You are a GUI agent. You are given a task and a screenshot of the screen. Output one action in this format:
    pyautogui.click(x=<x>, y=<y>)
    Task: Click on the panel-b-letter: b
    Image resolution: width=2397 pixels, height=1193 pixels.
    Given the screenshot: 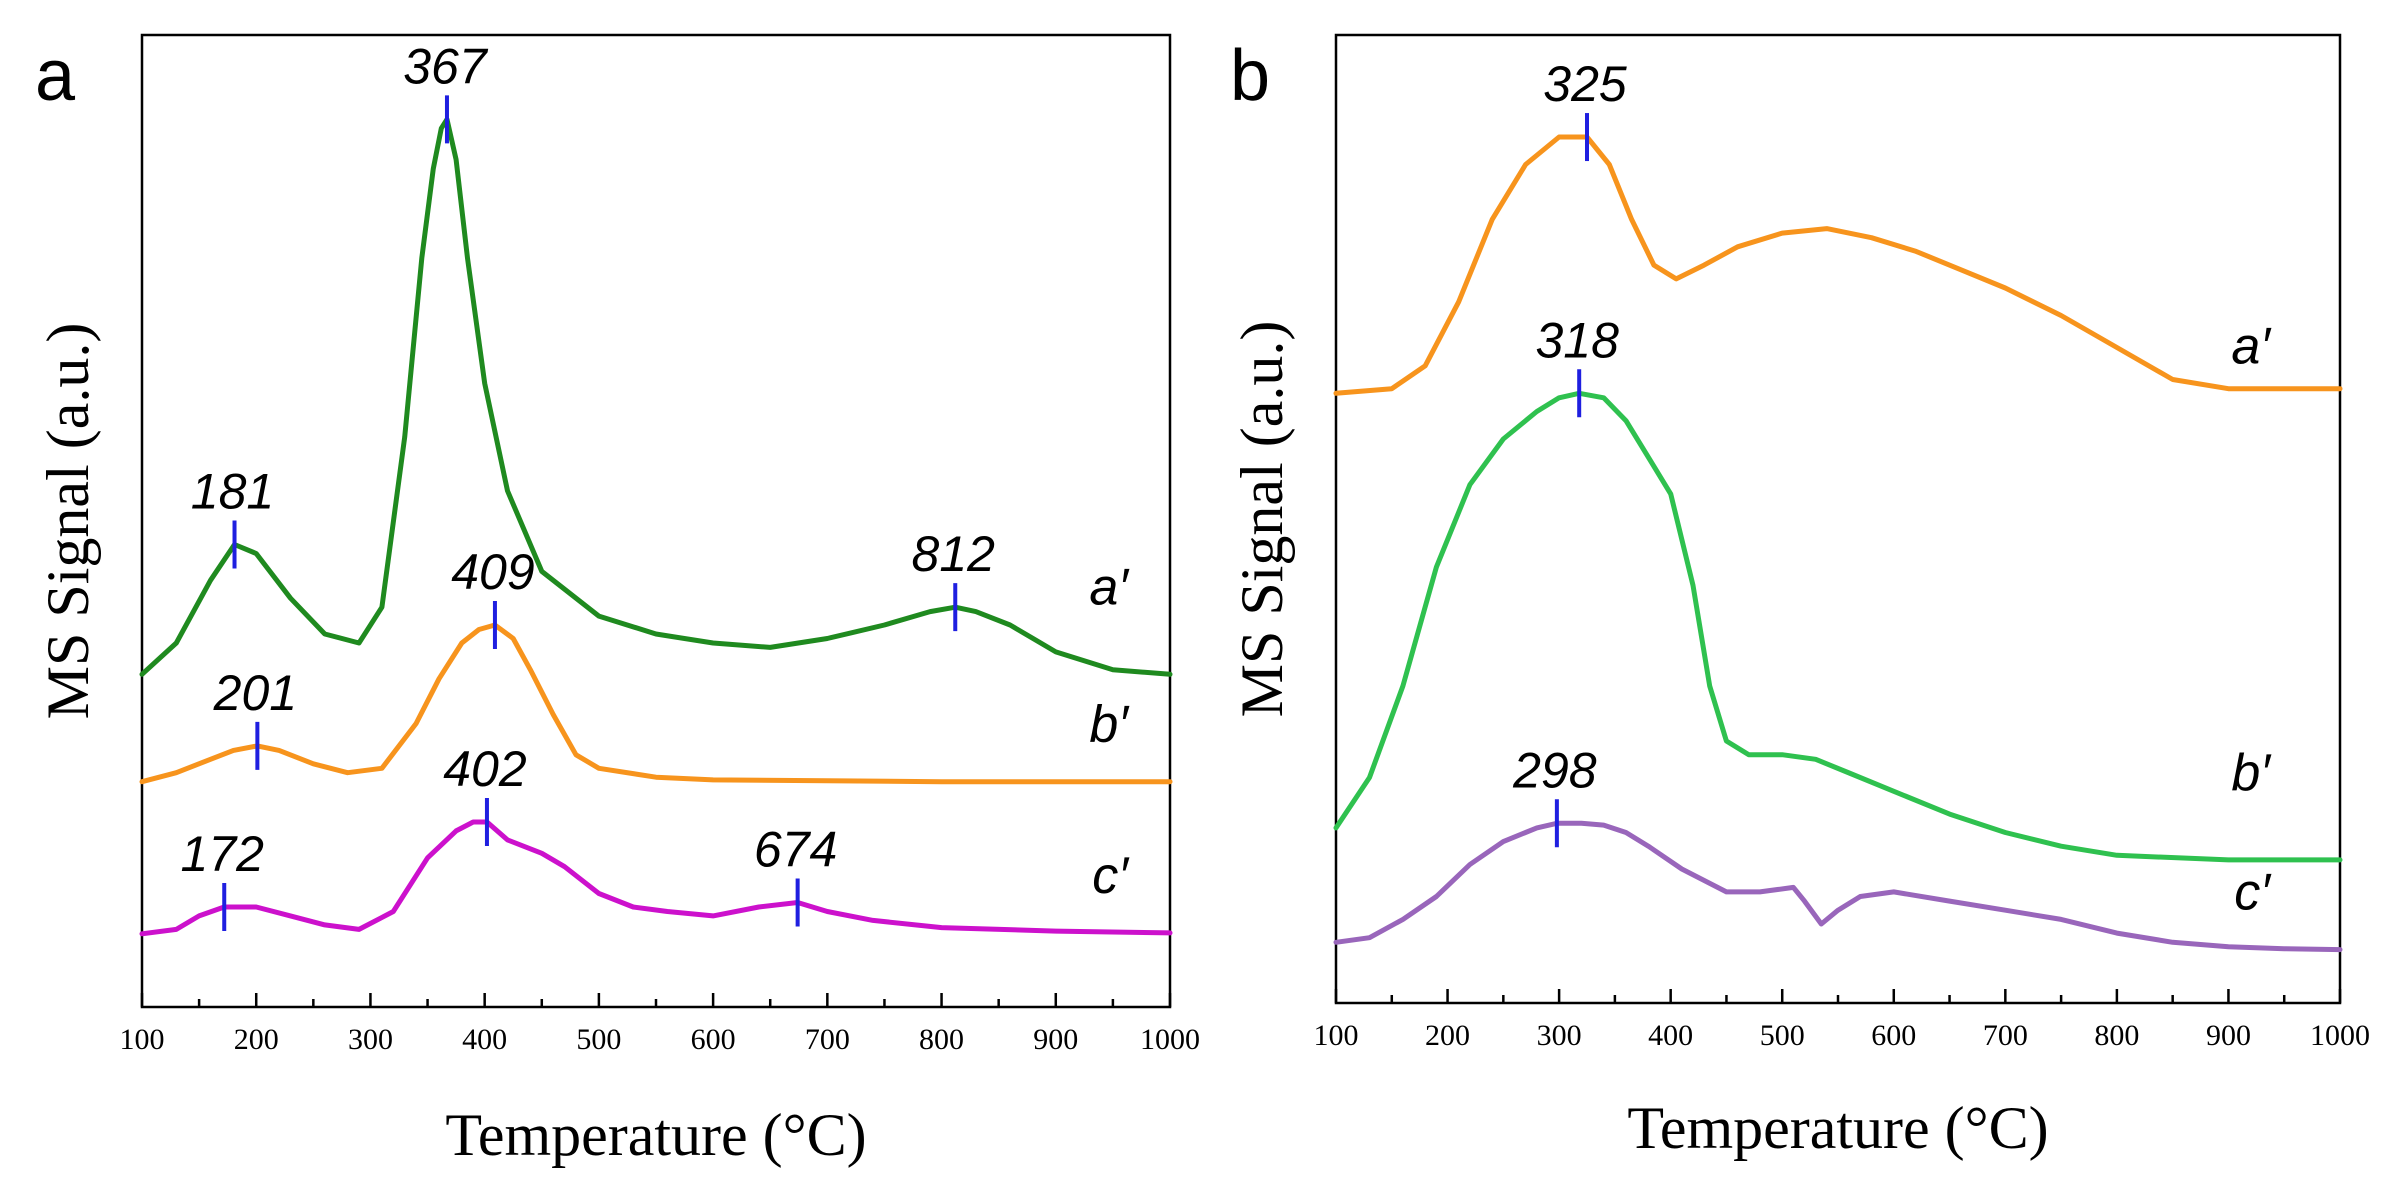 What is the action you would take?
    pyautogui.click(x=1250, y=76)
    